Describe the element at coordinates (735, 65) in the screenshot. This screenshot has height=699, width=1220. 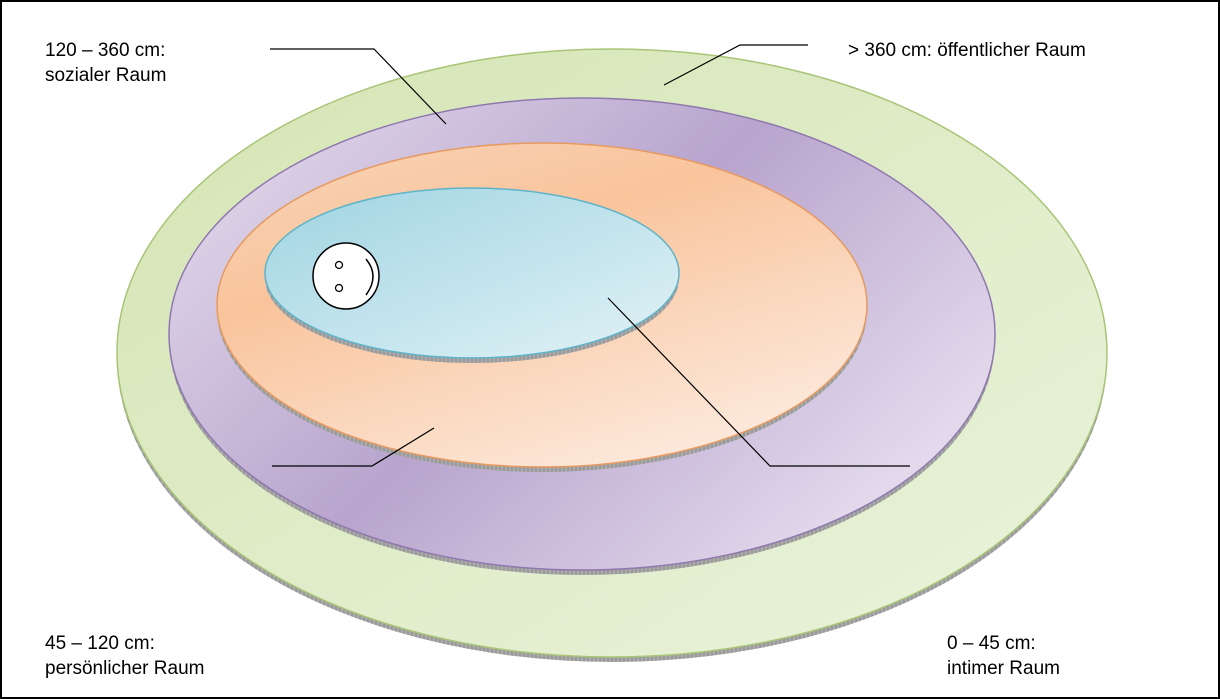
I see `leader-line-public` at that location.